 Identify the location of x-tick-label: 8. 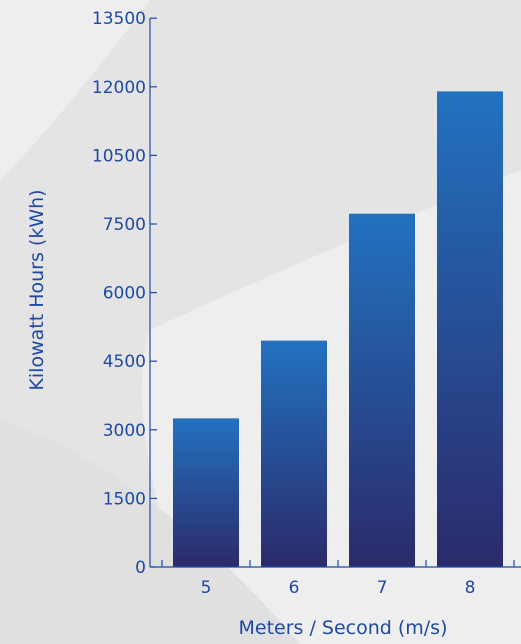
(470, 588).